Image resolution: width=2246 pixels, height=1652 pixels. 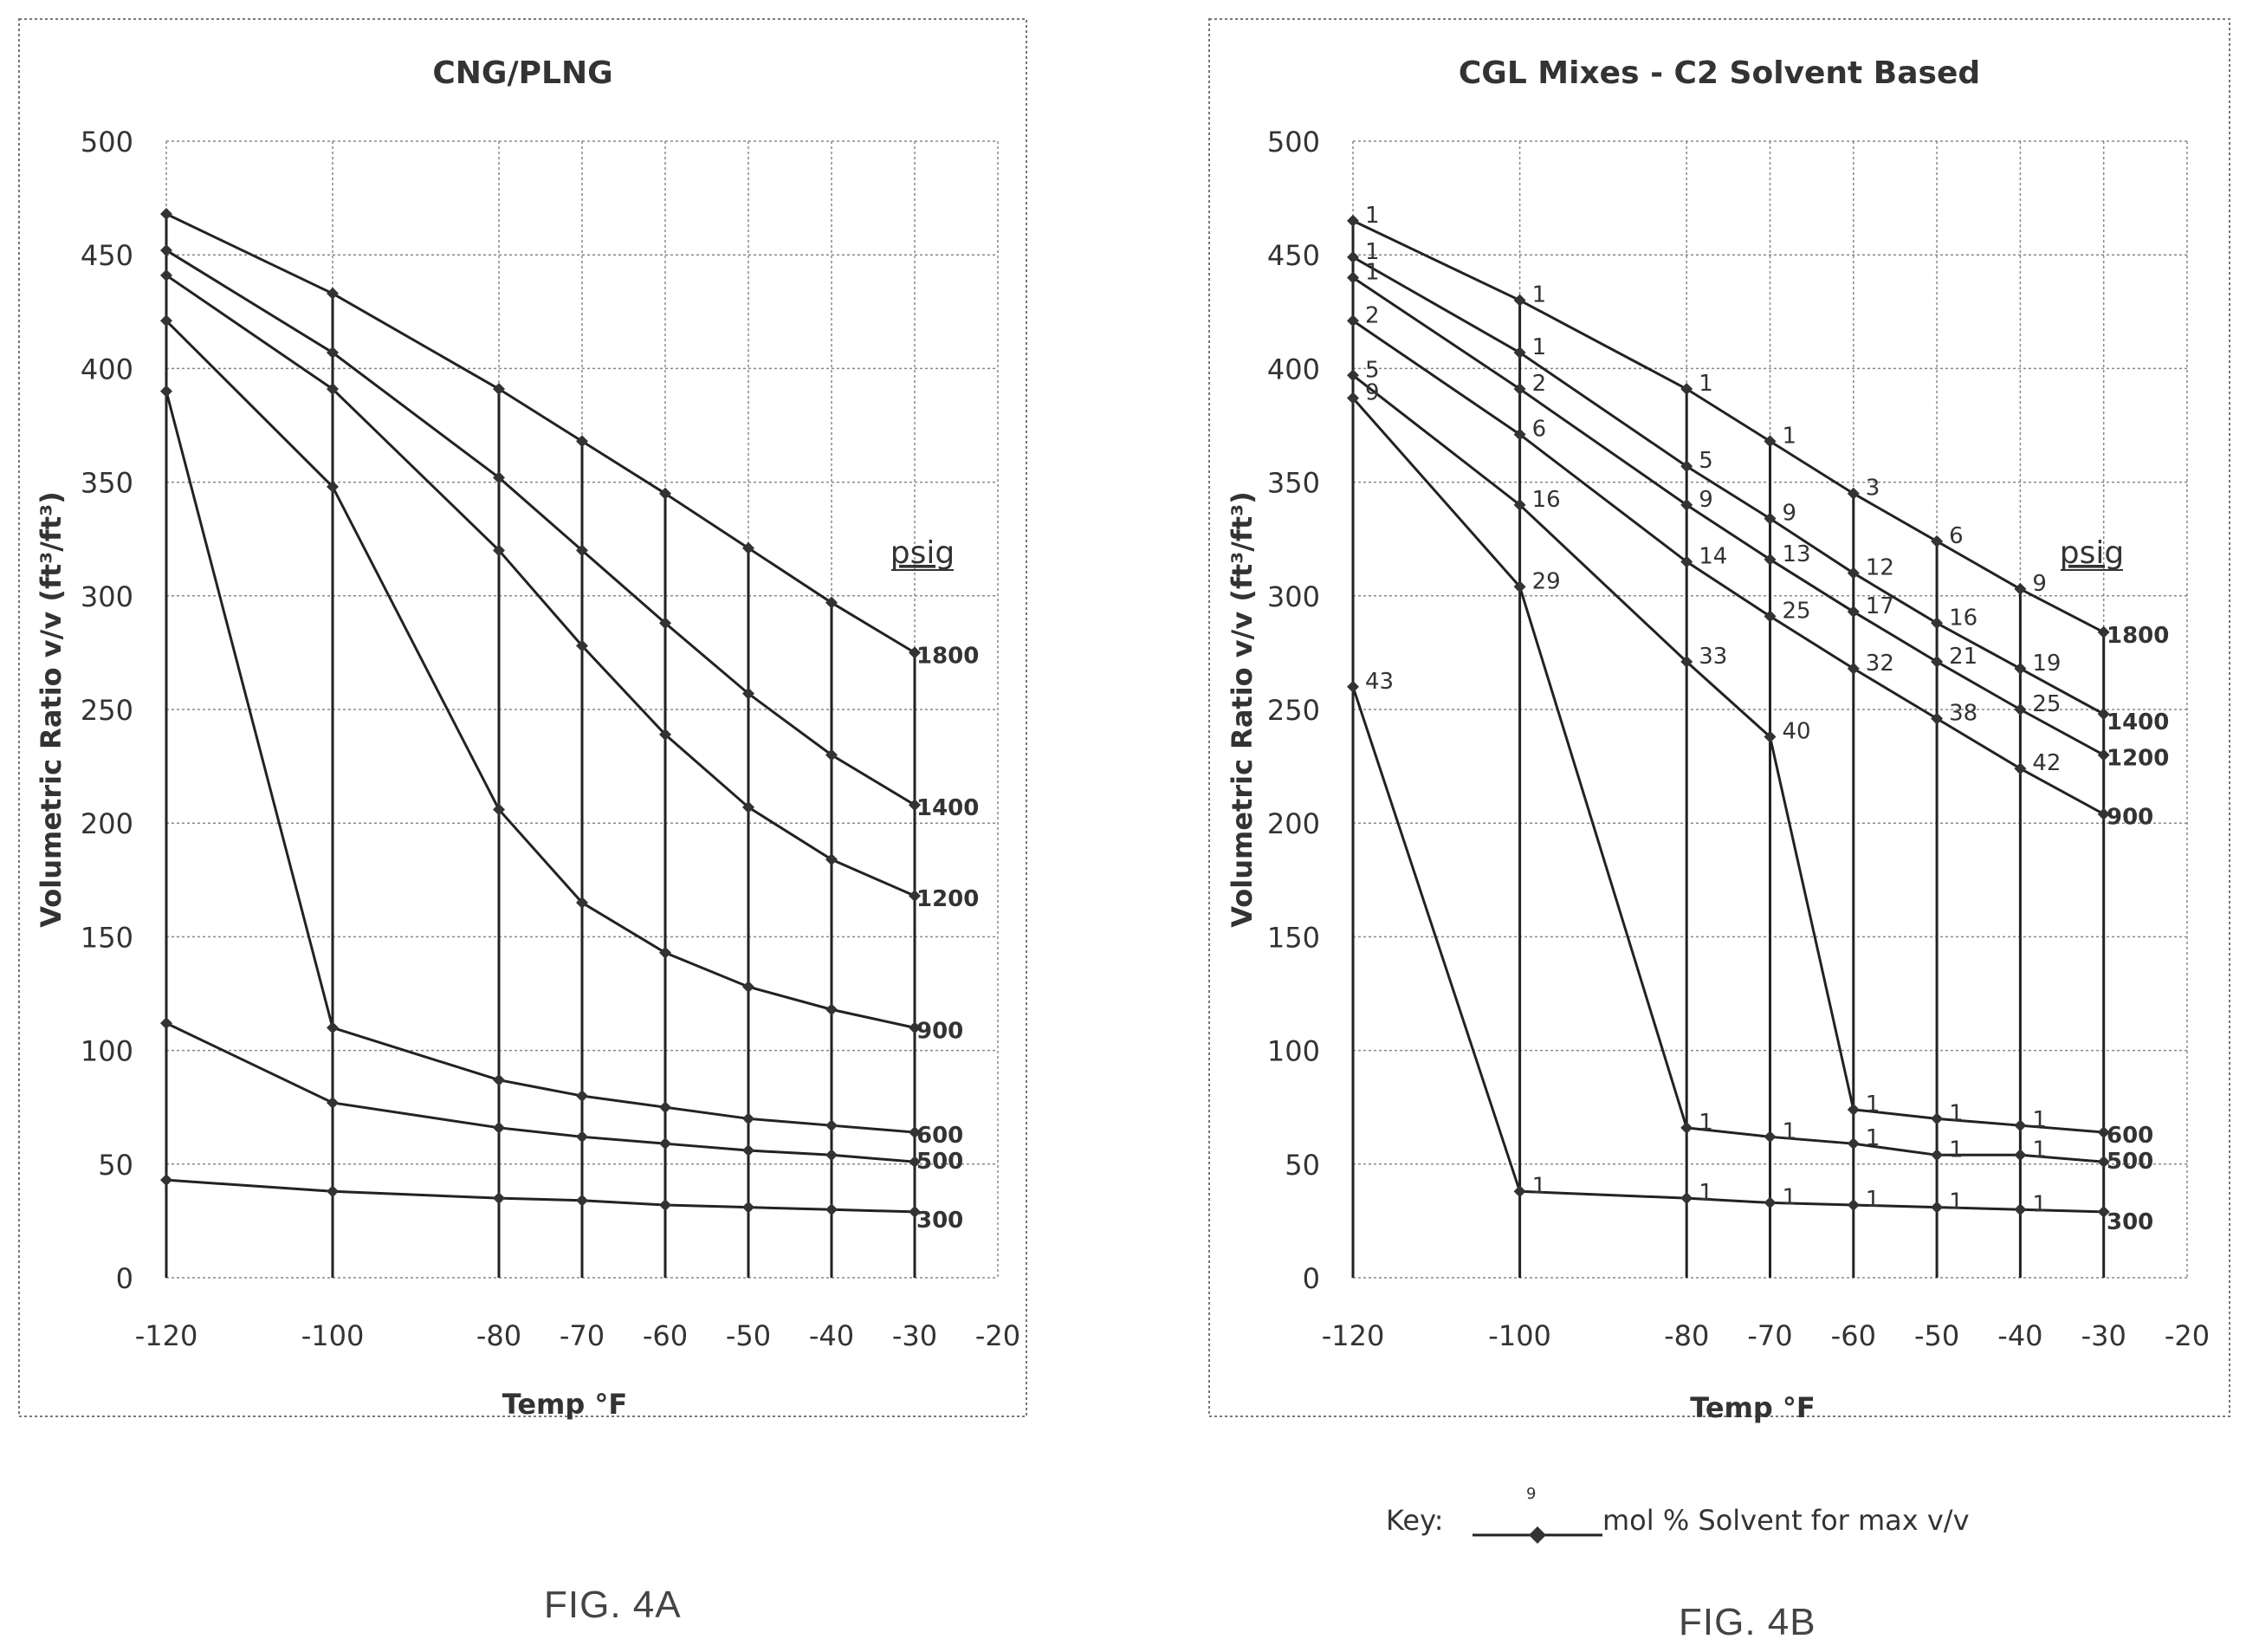 I want to click on x-tick-label: -120, so click(x=1353, y=1335).